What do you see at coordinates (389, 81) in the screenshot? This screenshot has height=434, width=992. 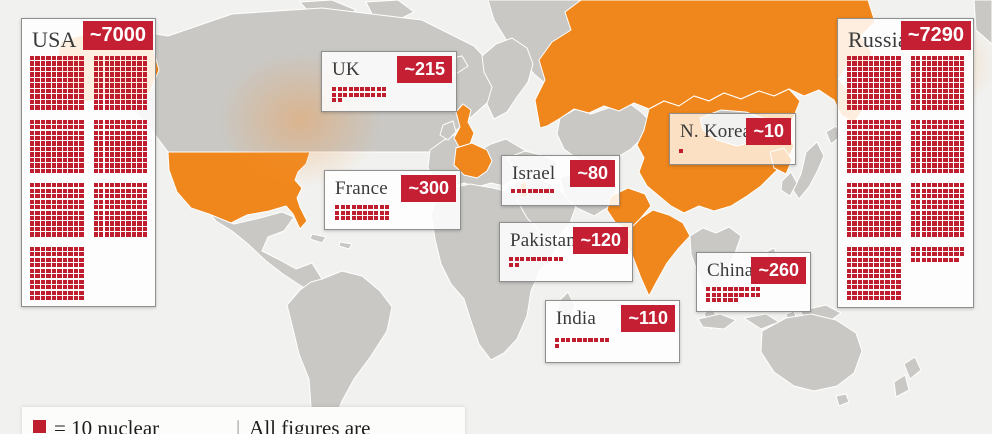 I see `country-box-uk: UK ~215` at bounding box center [389, 81].